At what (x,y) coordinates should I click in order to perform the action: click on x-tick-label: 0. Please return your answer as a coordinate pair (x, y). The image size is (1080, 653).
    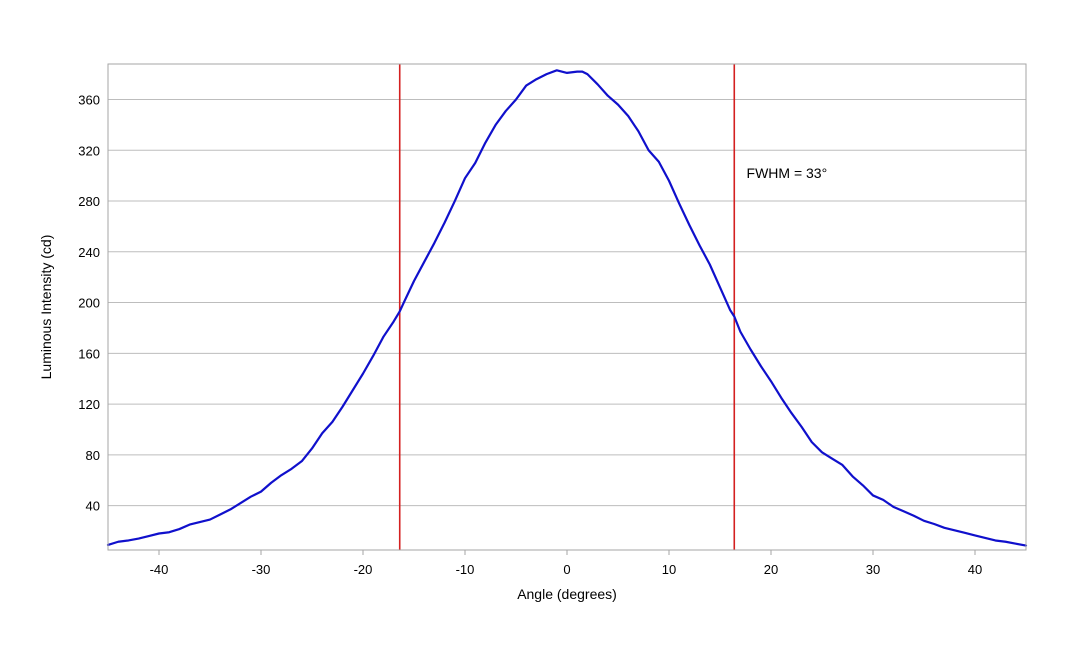
    Looking at the image, I should click on (566, 569).